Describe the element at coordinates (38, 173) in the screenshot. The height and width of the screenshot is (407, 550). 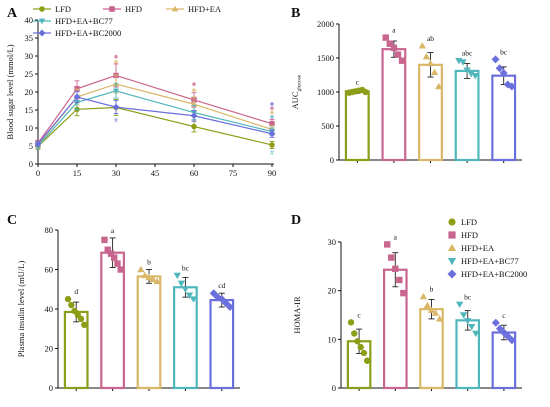
I see `x-tick-label: 0` at that location.